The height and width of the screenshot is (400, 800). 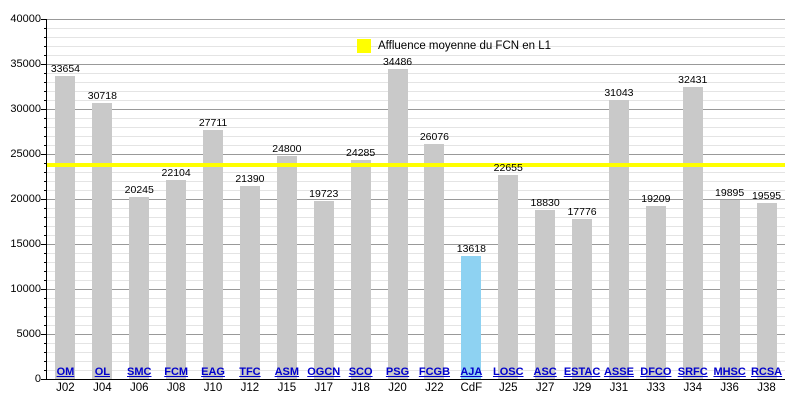 I want to click on team-link-ol: OL, so click(x=102, y=372).